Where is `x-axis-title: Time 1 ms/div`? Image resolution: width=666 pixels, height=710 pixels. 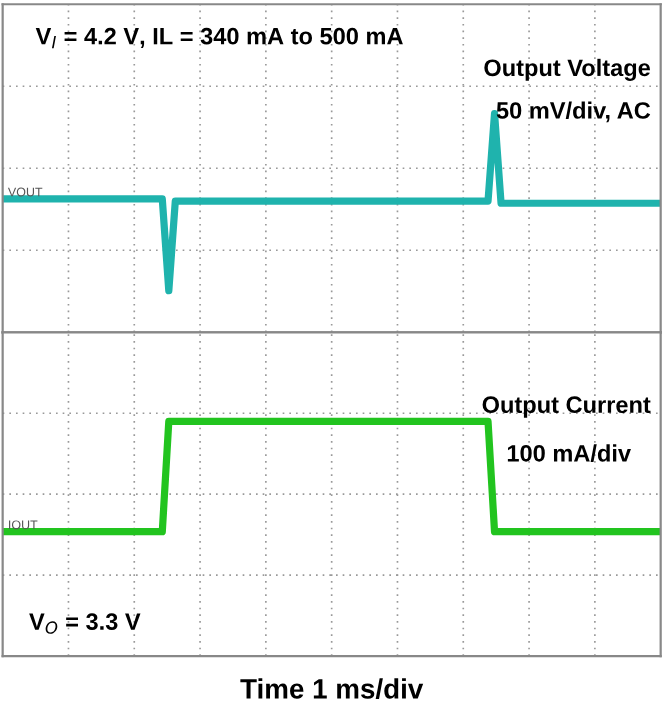 x-axis-title: Time 1 ms/div is located at coordinates (332, 688).